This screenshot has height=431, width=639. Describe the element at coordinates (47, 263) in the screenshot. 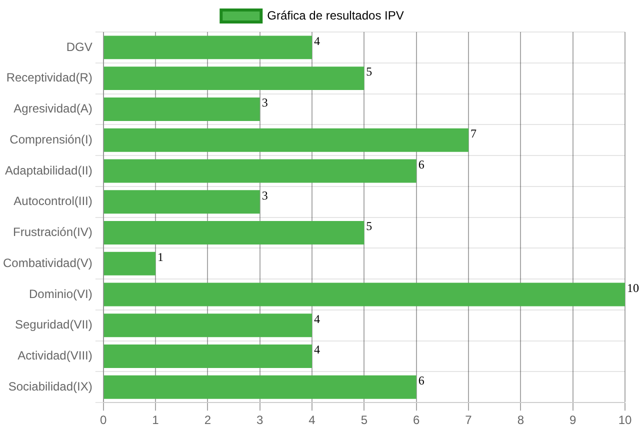

I see `y-tick-label: Combatividad(V)` at that location.